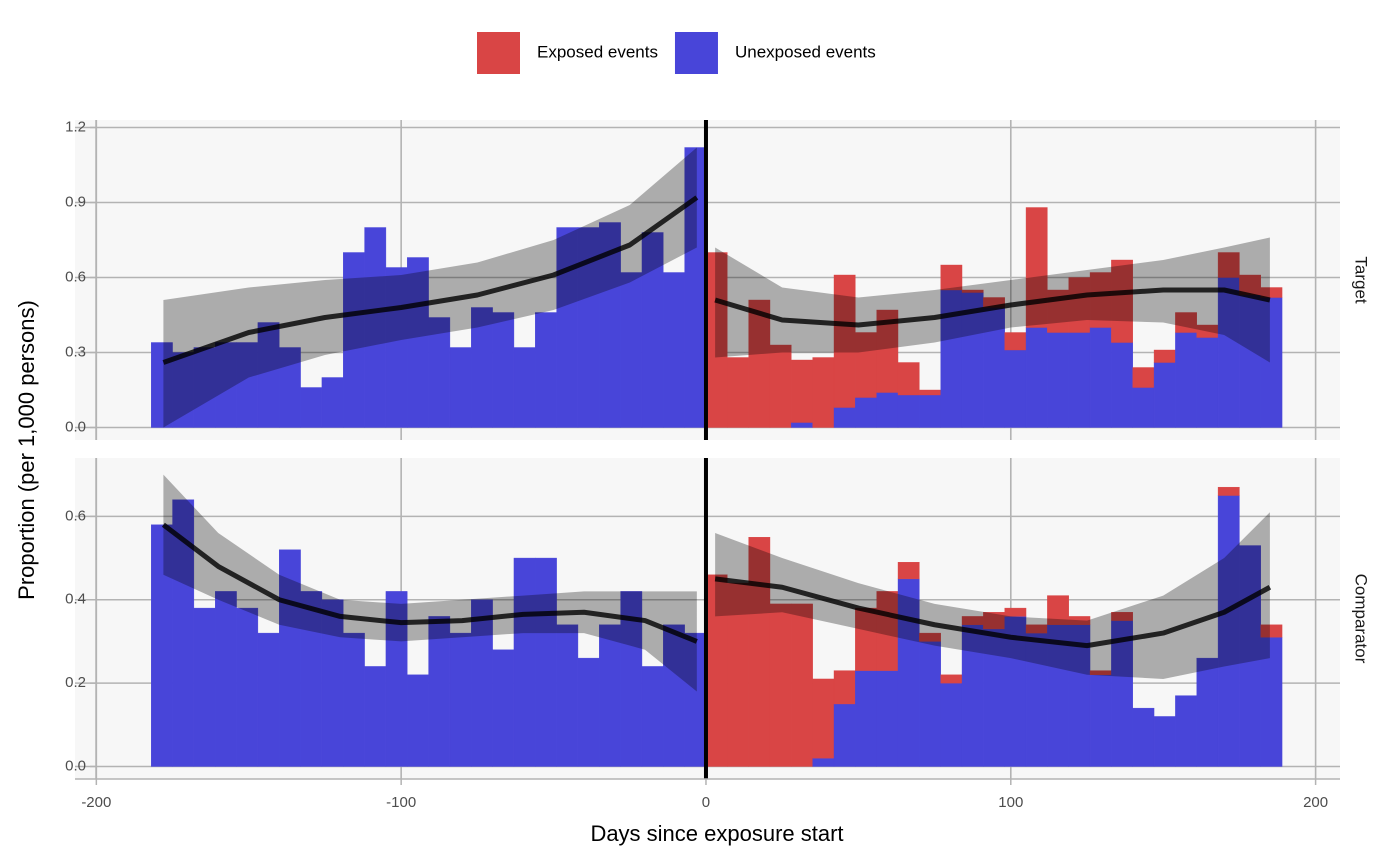 This screenshot has height=865, width=1400. I want to click on x-tick-label: 200, so click(1315, 802).